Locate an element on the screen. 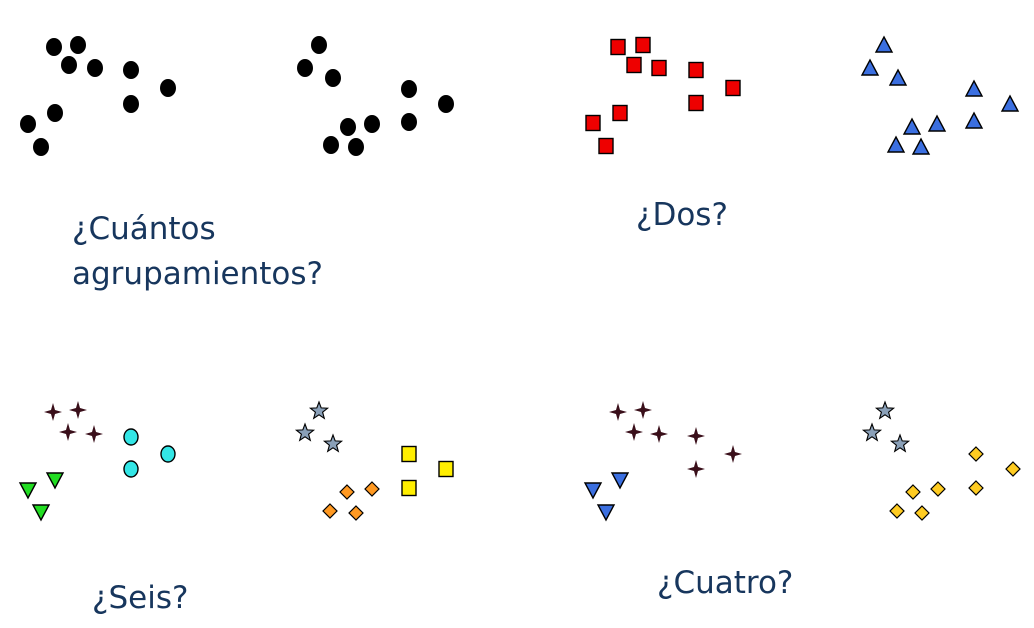 This screenshot has width=1034, height=628. question-six: ¿Seis? is located at coordinates (140, 598).